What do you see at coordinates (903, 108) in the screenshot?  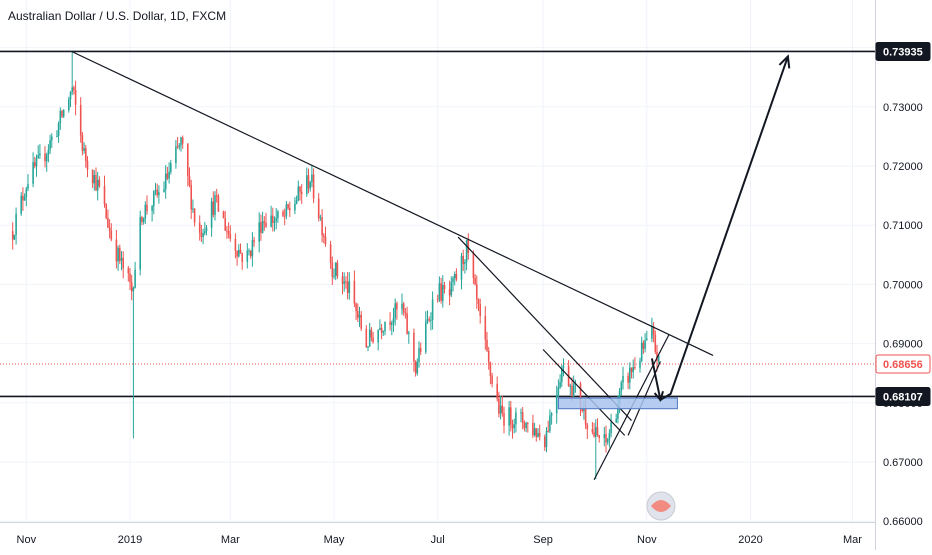 I see `y-tick-label: 0.73000` at bounding box center [903, 108].